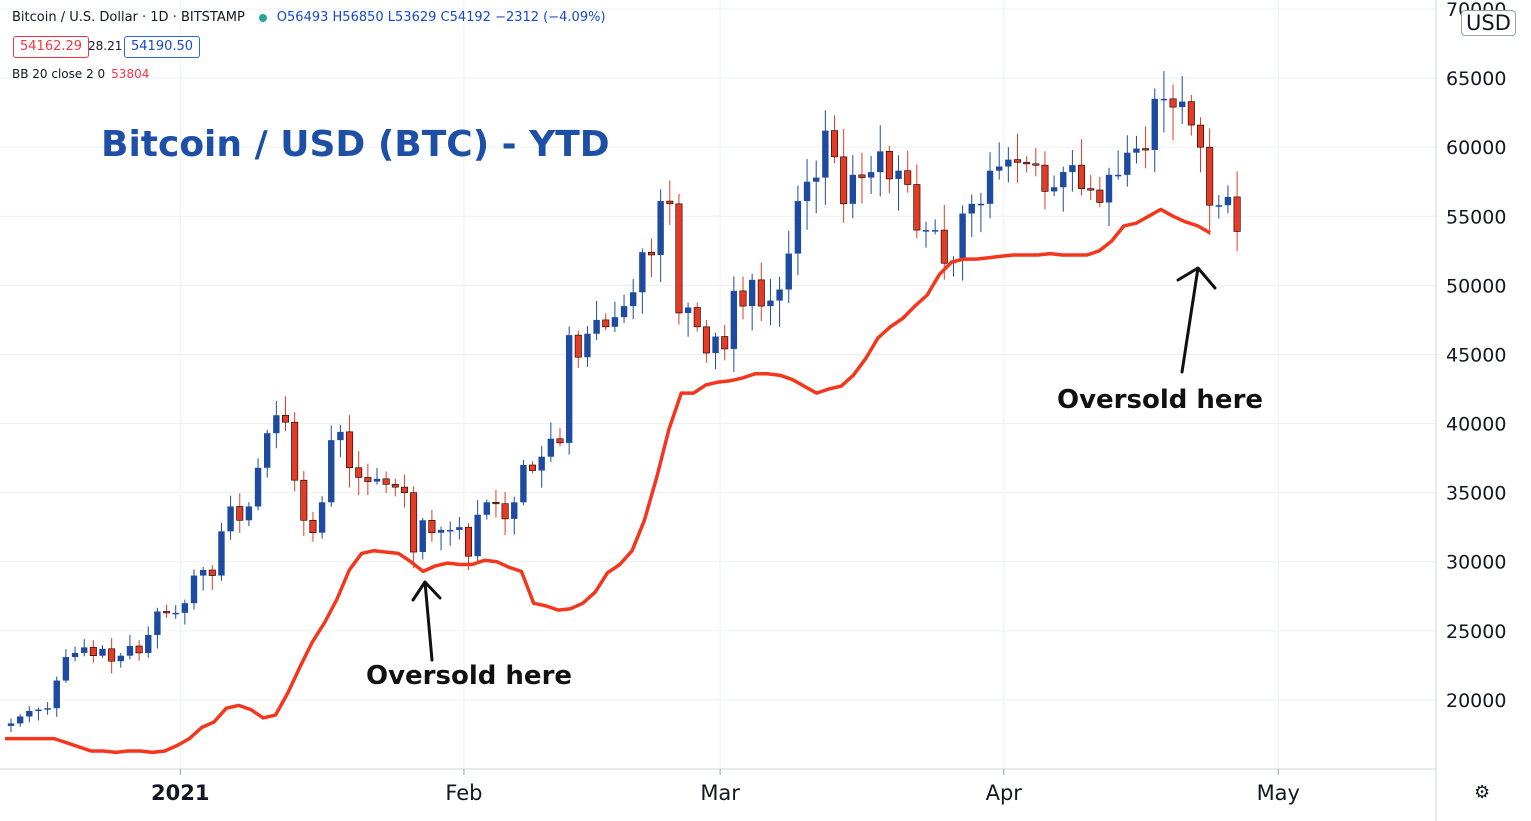 This screenshot has width=1531, height=821. Describe the element at coordinates (180, 793) in the screenshot. I see `x-tick-label: 2021` at that location.